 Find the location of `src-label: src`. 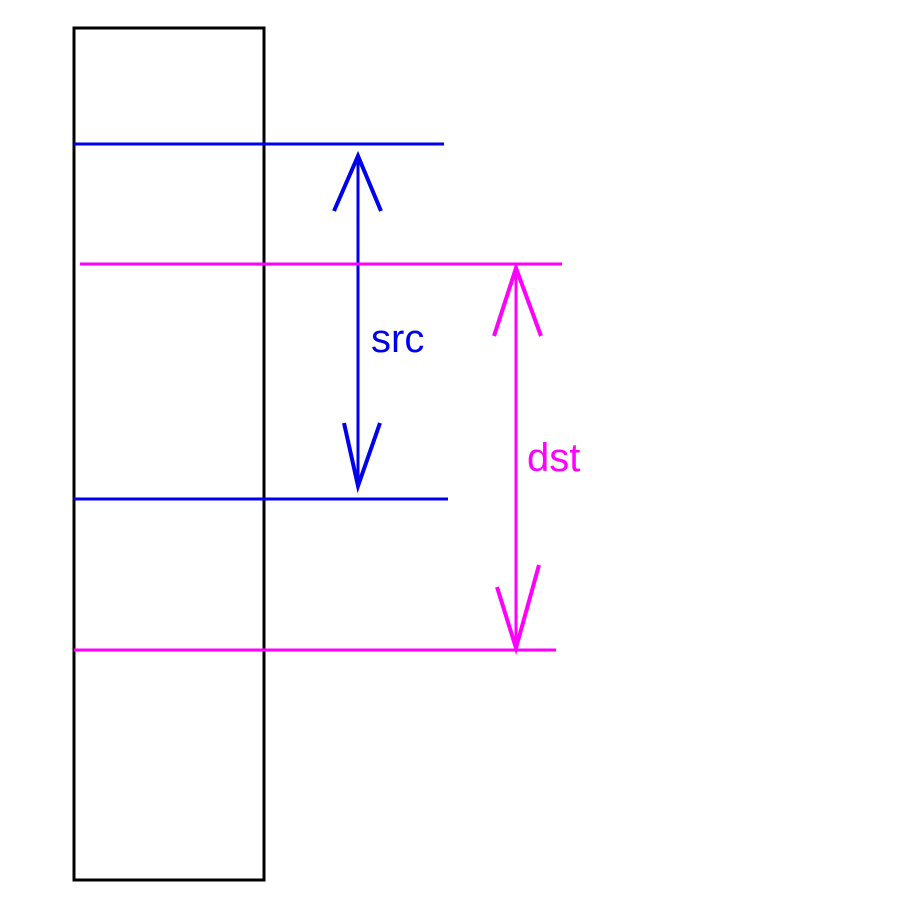

src-label: src is located at coordinates (397, 339).